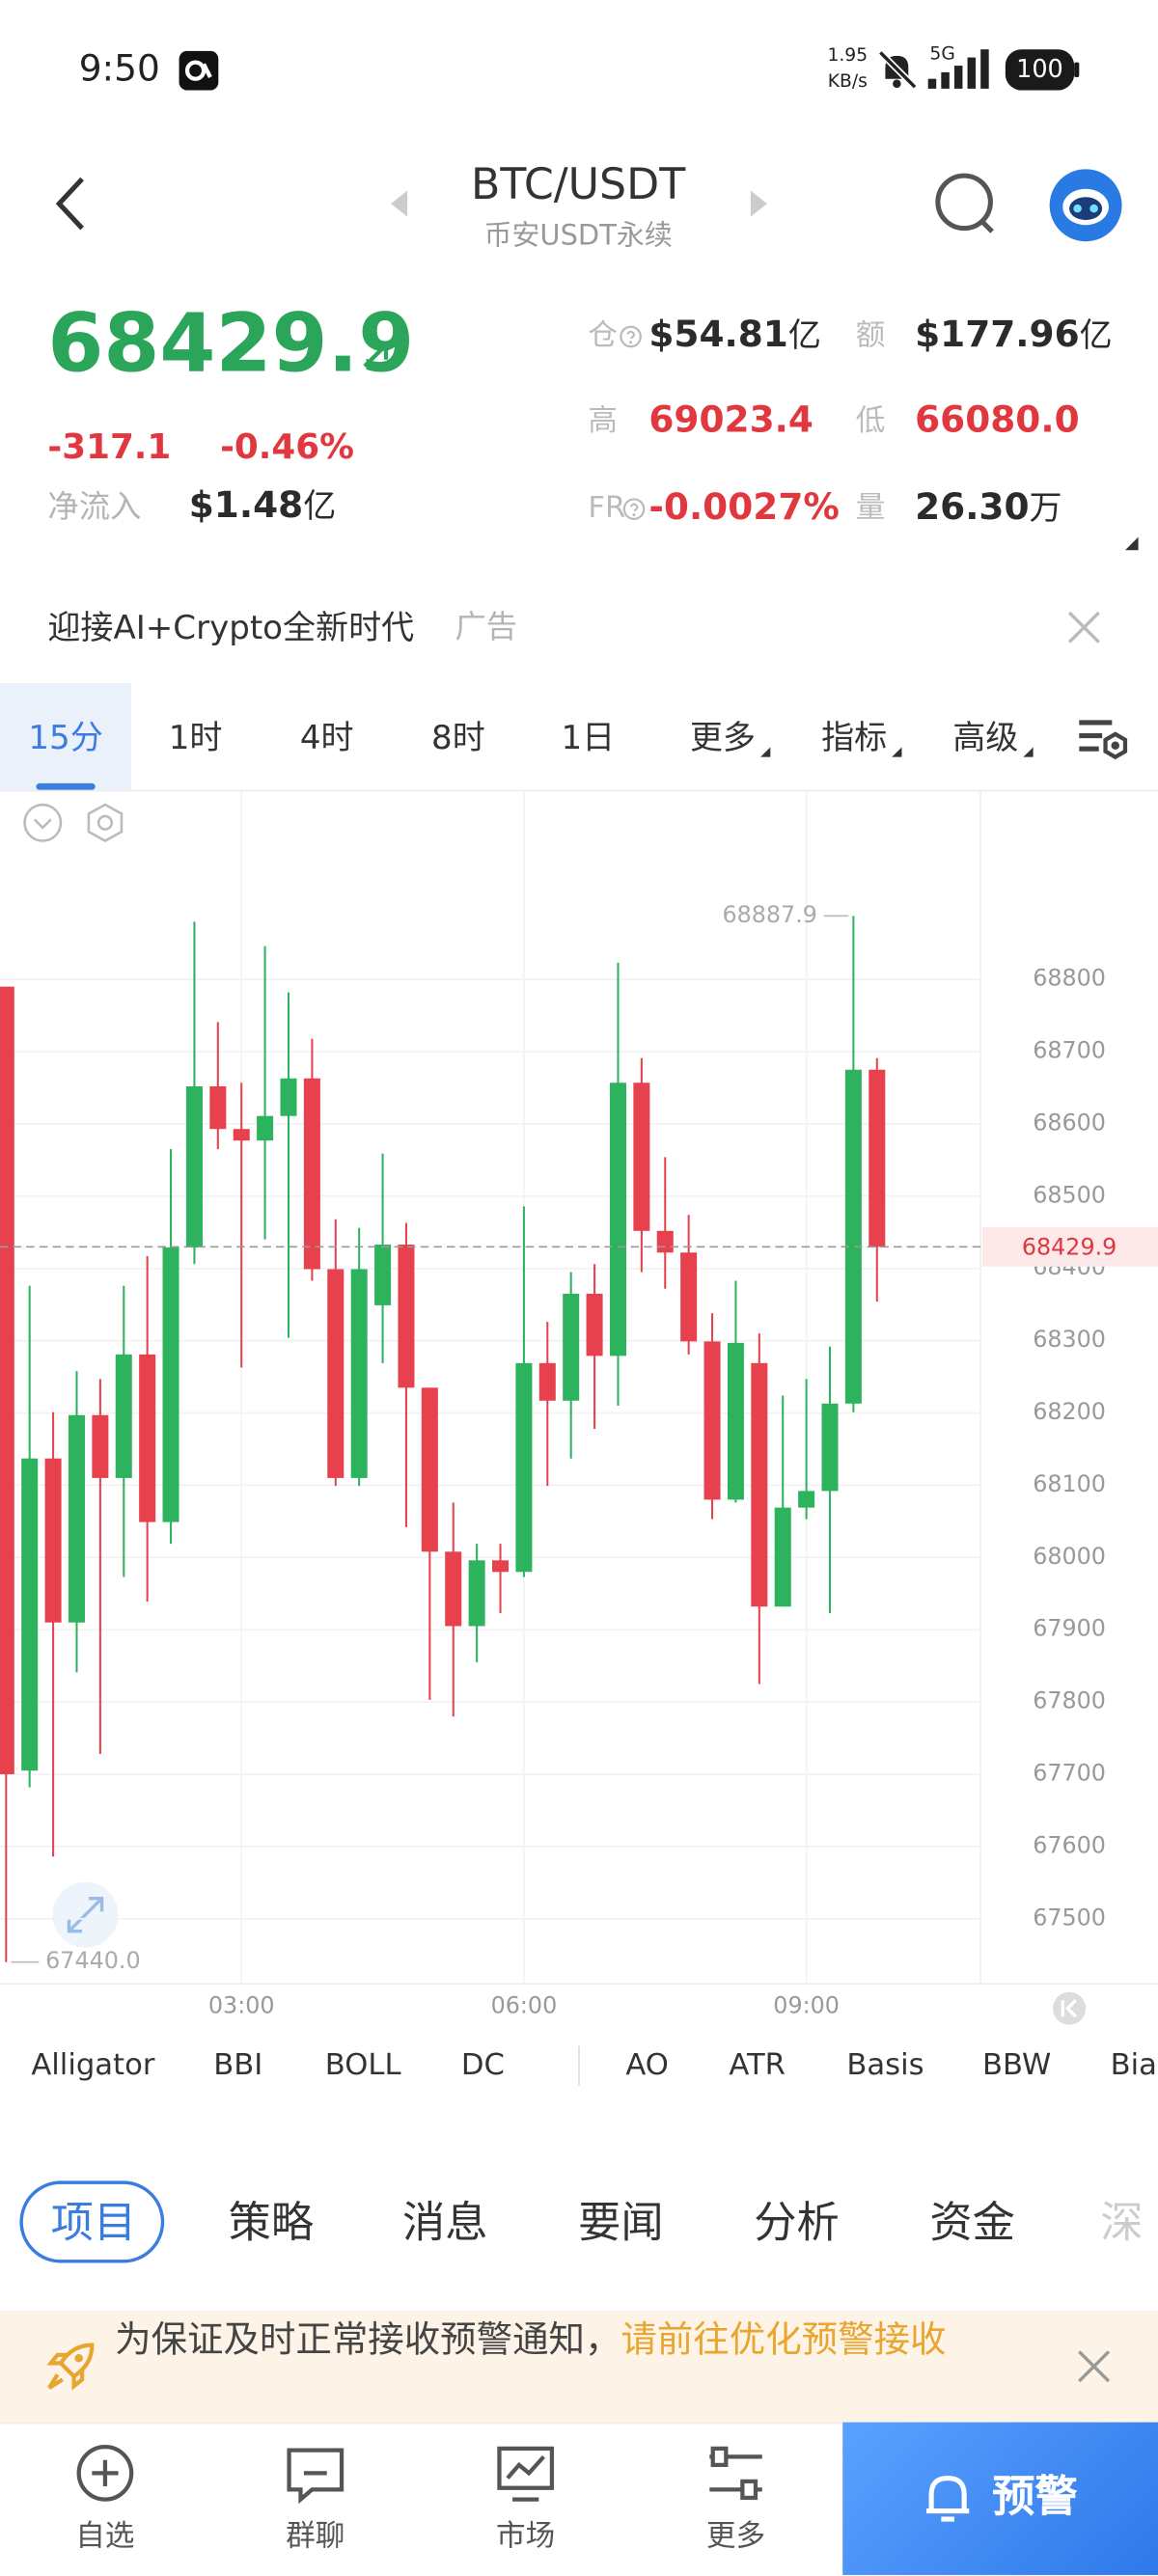  What do you see at coordinates (854, 737) in the screenshot?
I see `timeframe-tab: 指标` at bounding box center [854, 737].